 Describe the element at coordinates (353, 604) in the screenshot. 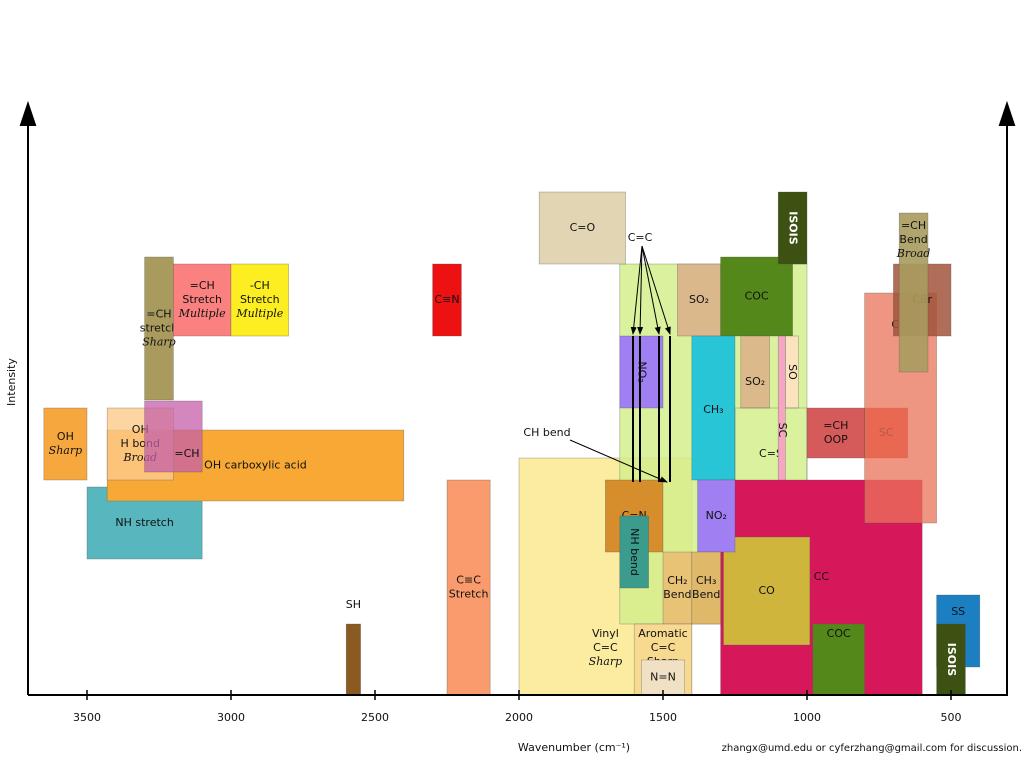

I see `box-label: SH` at that location.